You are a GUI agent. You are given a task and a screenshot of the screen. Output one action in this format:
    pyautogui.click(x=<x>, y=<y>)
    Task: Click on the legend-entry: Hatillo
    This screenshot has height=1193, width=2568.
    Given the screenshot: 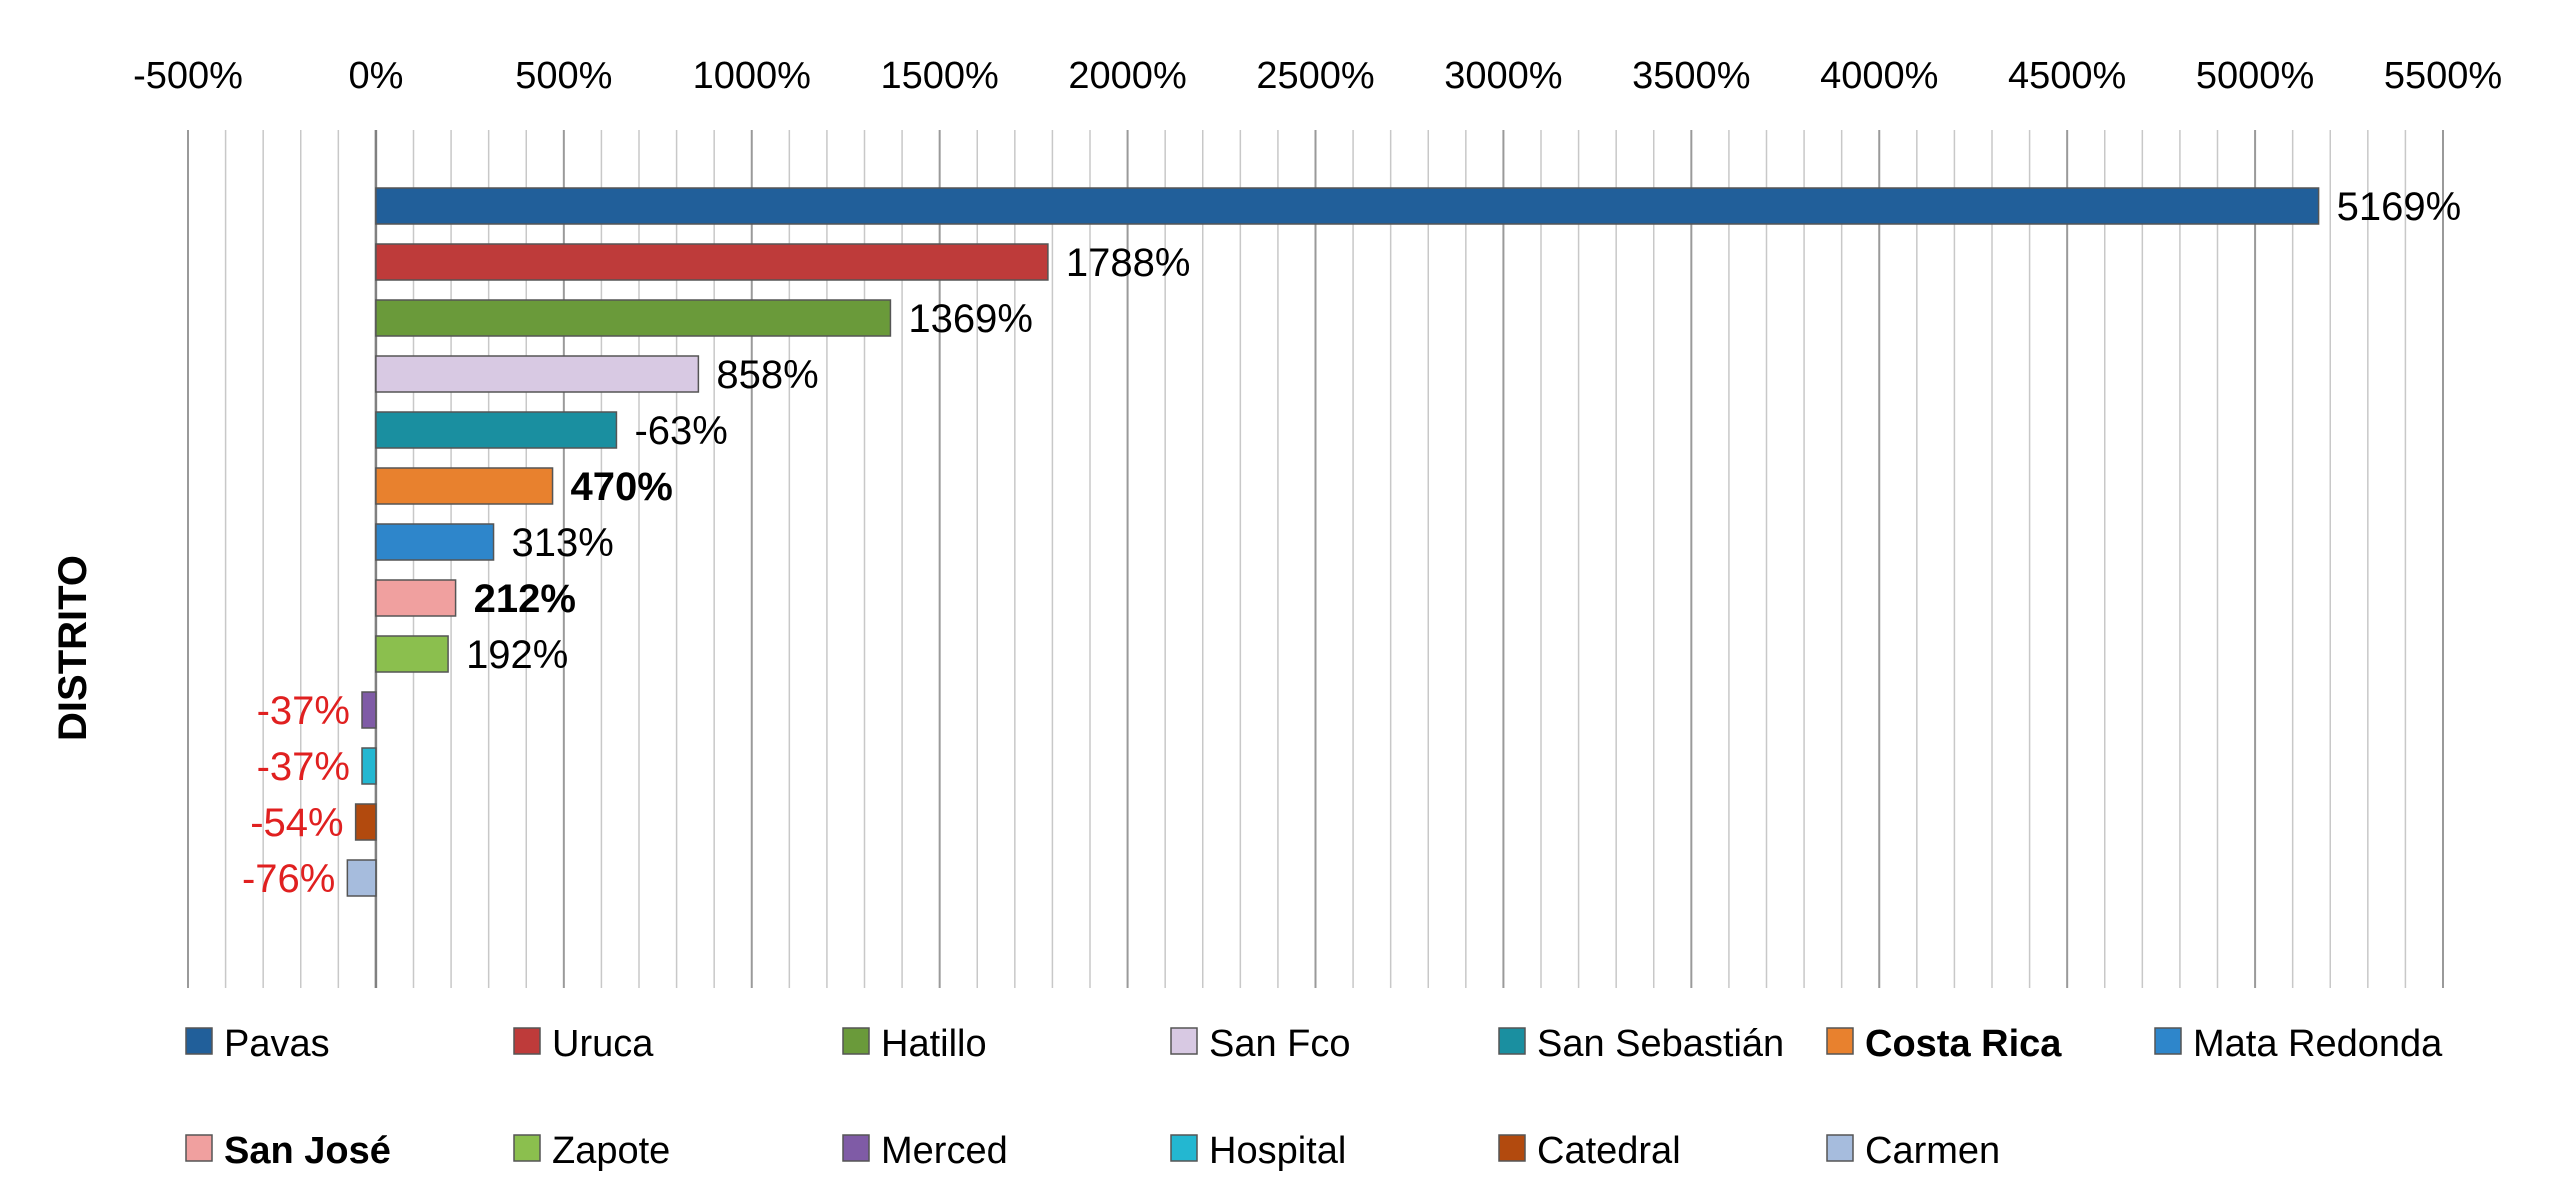 What is the action you would take?
    pyautogui.click(x=934, y=1044)
    